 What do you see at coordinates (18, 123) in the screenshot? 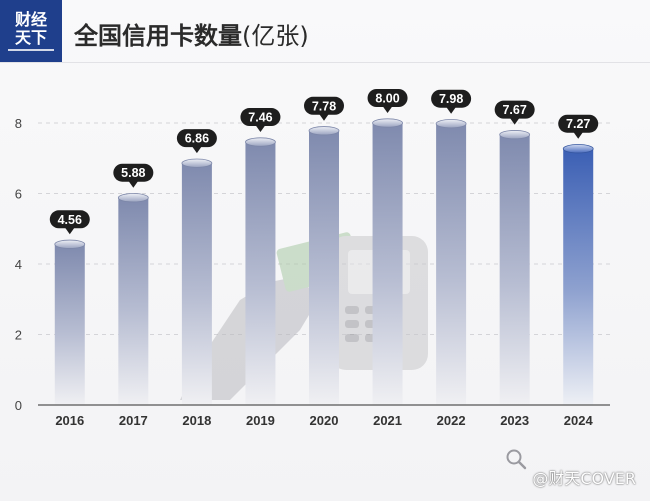
I see `y-tick-label: 8` at bounding box center [18, 123].